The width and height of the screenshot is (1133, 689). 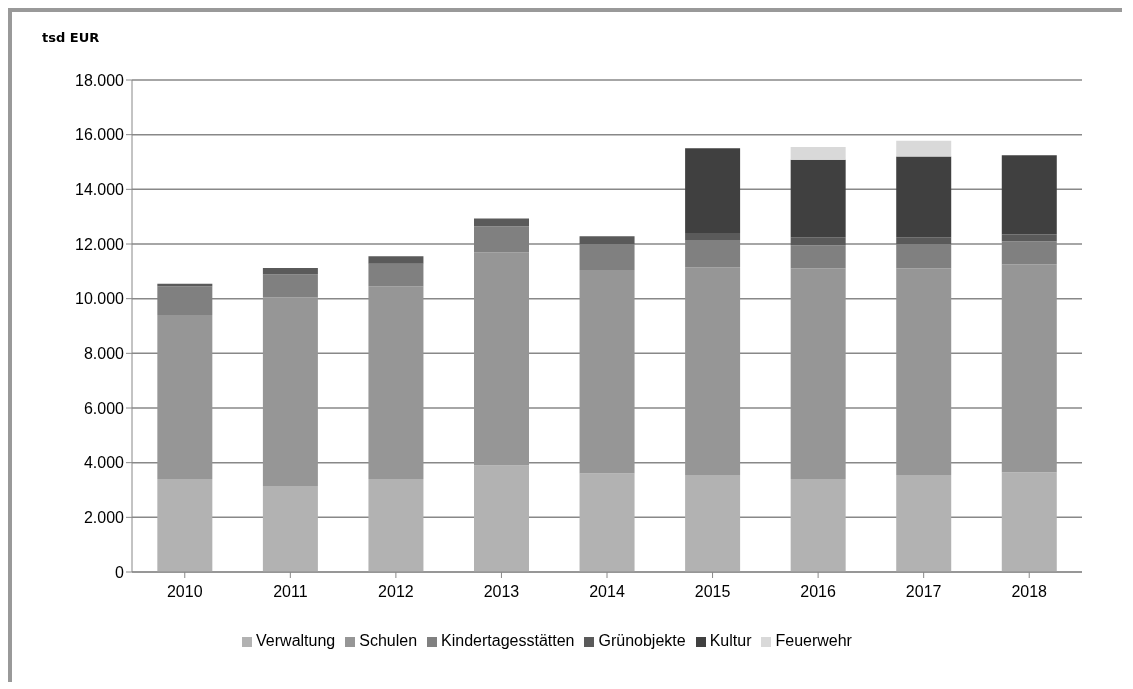 What do you see at coordinates (104, 463) in the screenshot?
I see `y-tick-label: 4.000` at bounding box center [104, 463].